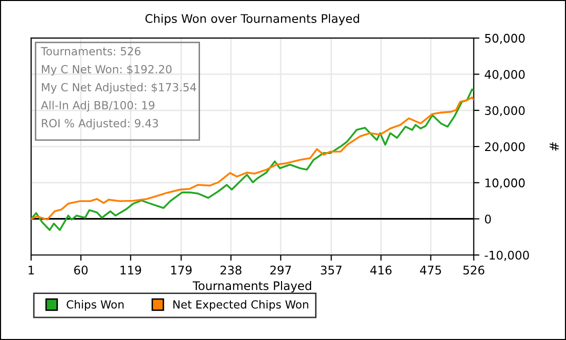 The height and width of the screenshot is (340, 566). What do you see at coordinates (505, 183) in the screenshot?
I see `y-tick-label: 10,000` at bounding box center [505, 183].